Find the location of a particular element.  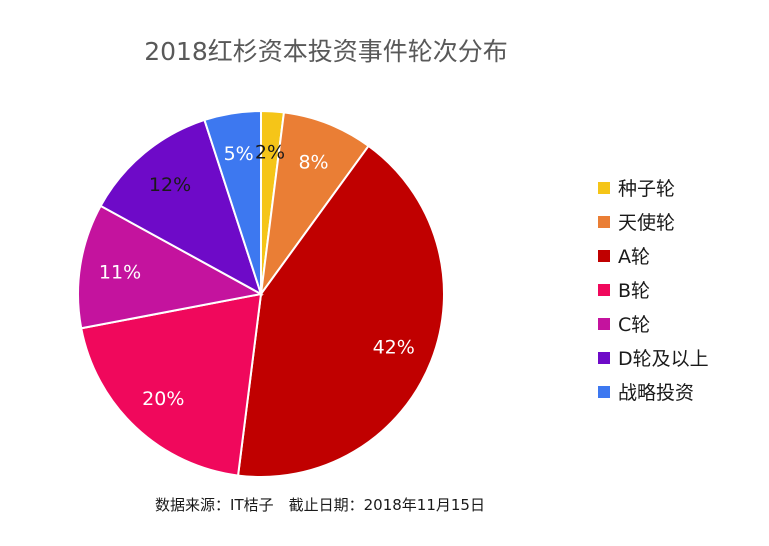

legend-label-1: 种子轮 is located at coordinates (646, 189).